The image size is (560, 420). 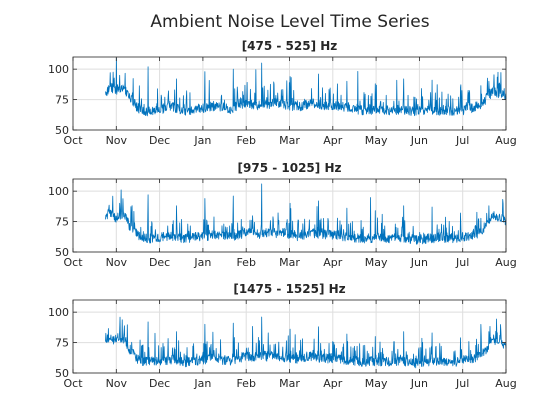 What do you see at coordinates (290, 168) in the screenshot?
I see `panel-title: [975 - 1025] Hz` at bounding box center [290, 168].